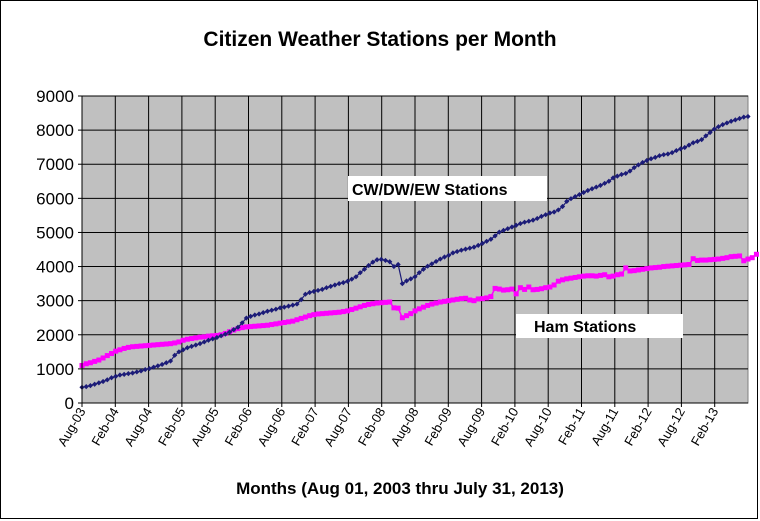 The width and height of the screenshot is (760, 521). Describe the element at coordinates (405, 427) in the screenshot. I see `x-tick-label: Aug-08` at that location.